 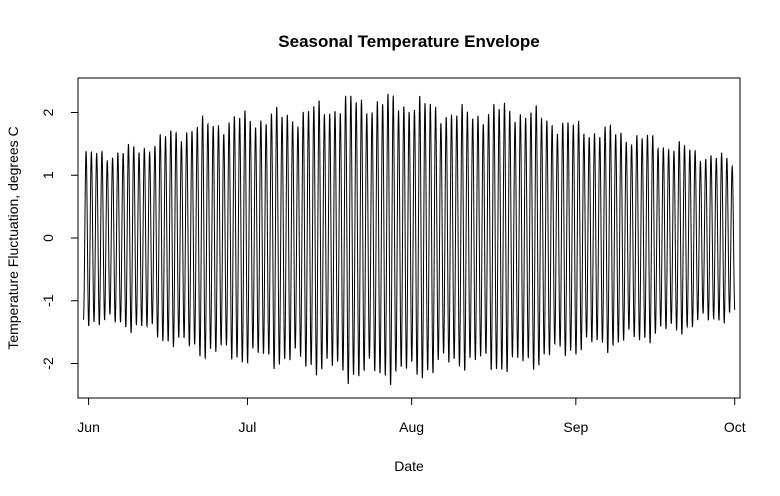 I want to click on x-tick-label: Jun, so click(x=88, y=427).